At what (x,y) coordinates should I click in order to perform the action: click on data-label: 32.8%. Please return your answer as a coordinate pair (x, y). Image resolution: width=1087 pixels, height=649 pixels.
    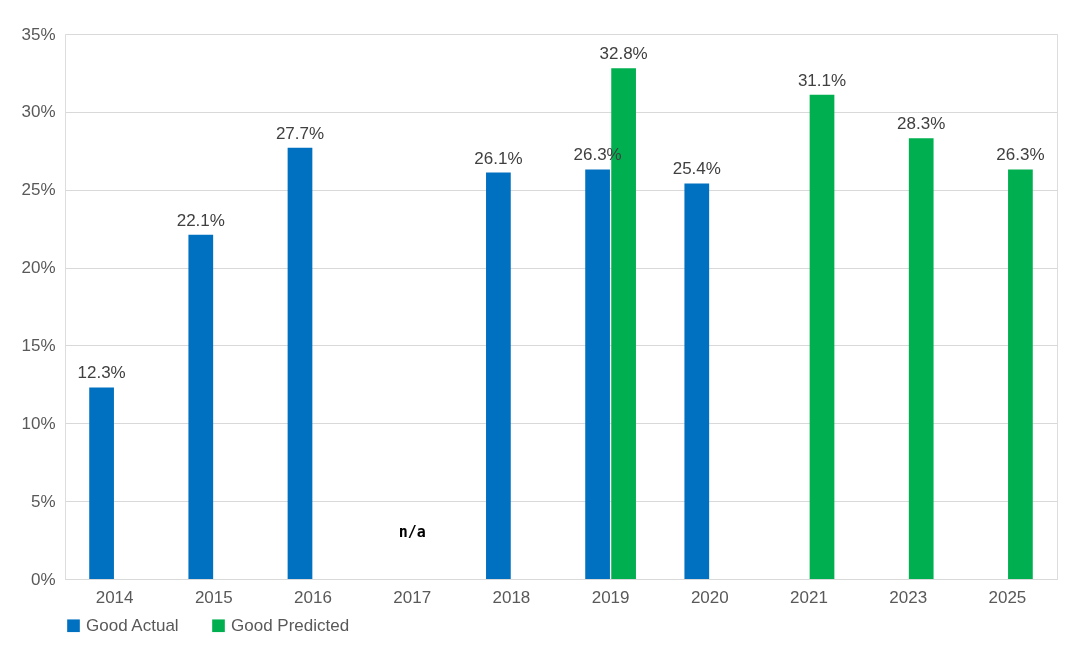
    Looking at the image, I should click on (623, 54).